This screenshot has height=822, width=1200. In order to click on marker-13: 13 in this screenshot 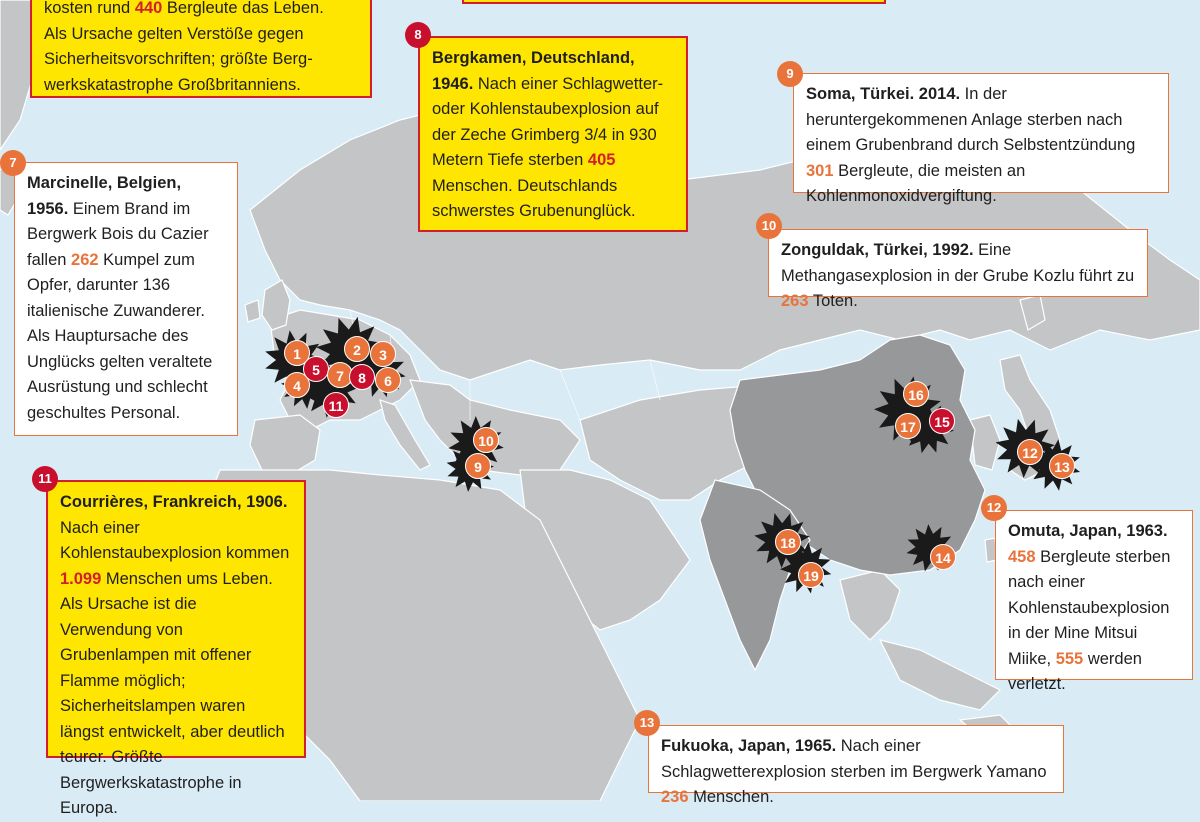, I will do `click(1062, 466)`.